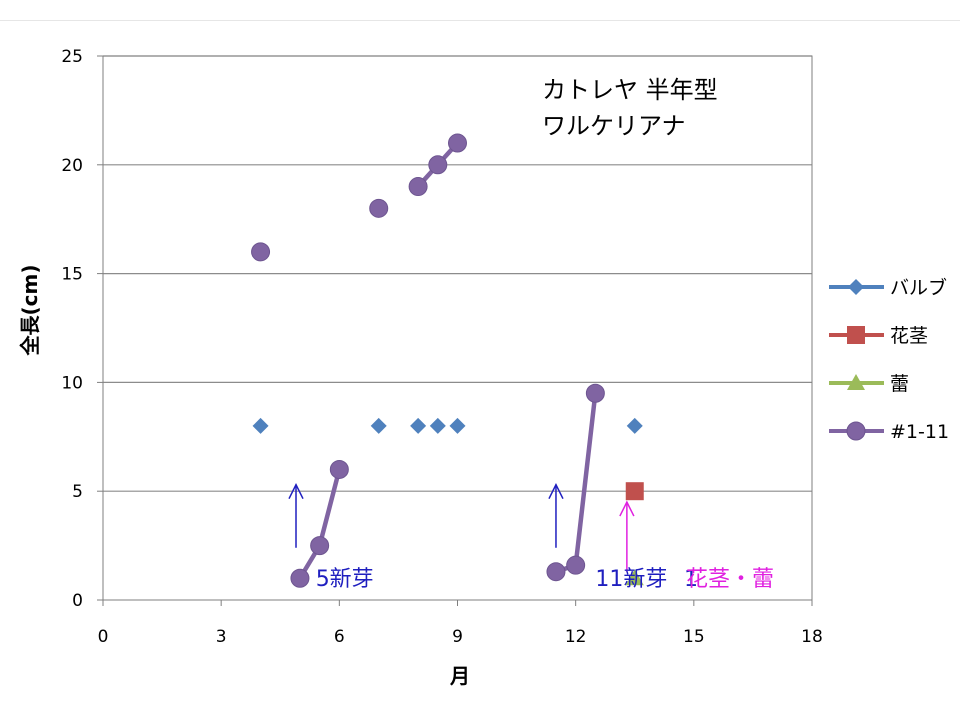 This screenshot has width=960, height=720. Describe the element at coordinates (457, 637) in the screenshot. I see `x-tick-label-3: 9` at that location.